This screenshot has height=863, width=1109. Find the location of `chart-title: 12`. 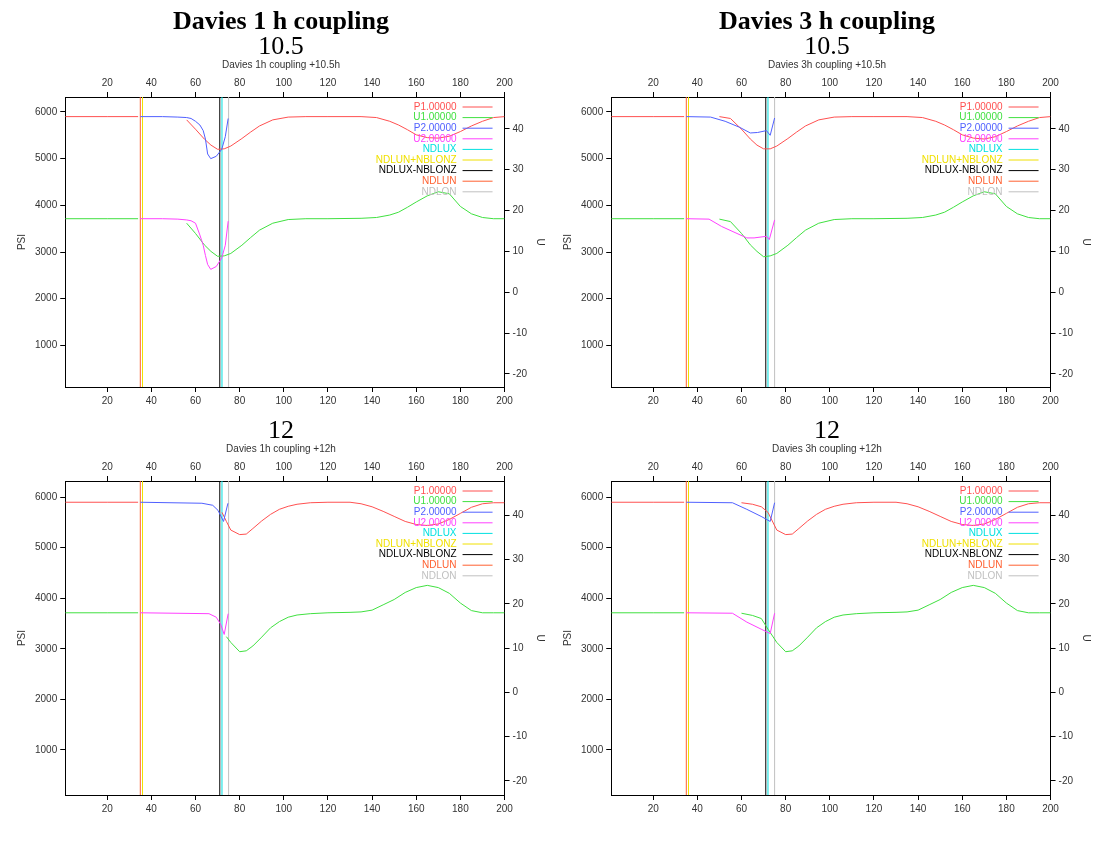

chart-title: 12 is located at coordinates (827, 429).